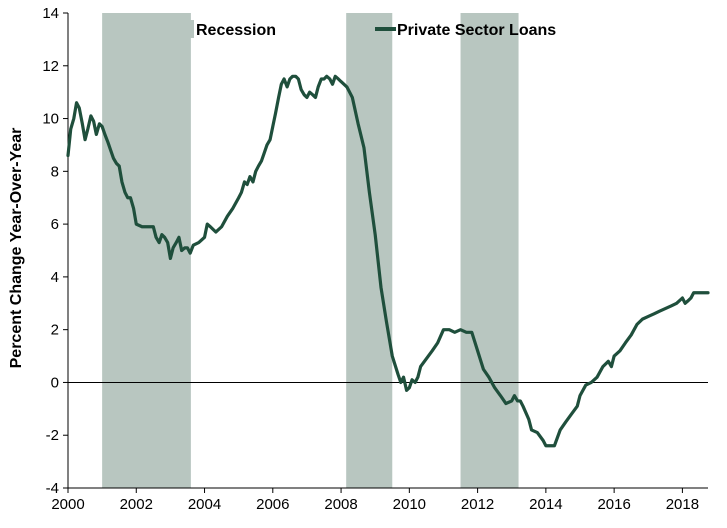 The image size is (727, 528). I want to click on y-tick-label: 2, so click(55, 330).